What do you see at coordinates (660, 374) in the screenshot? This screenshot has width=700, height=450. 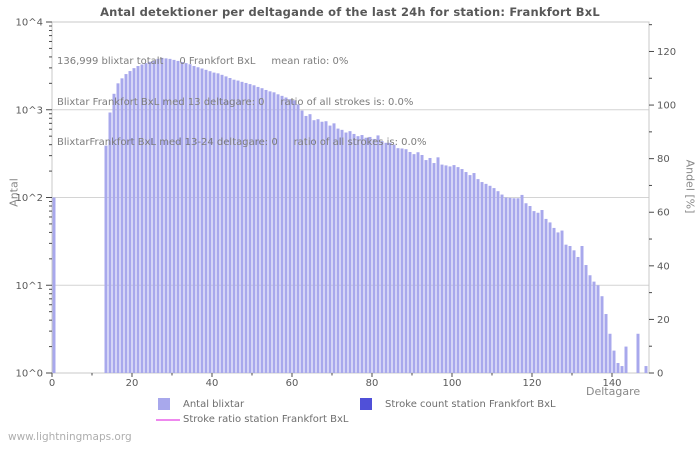 I see `right-axis-tick-label: 0` at bounding box center [660, 374].